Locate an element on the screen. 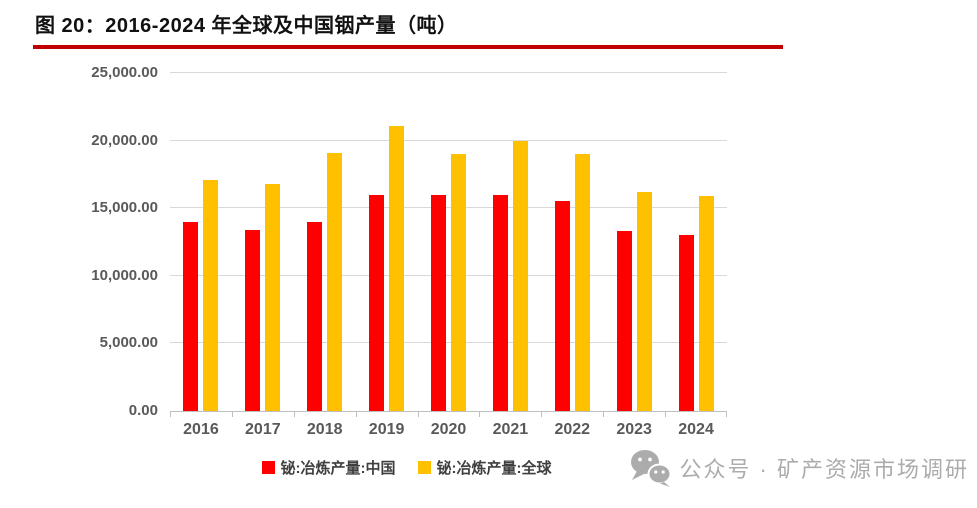 The width and height of the screenshot is (977, 508). x-tick-label-2017: 2017 is located at coordinates (263, 429).